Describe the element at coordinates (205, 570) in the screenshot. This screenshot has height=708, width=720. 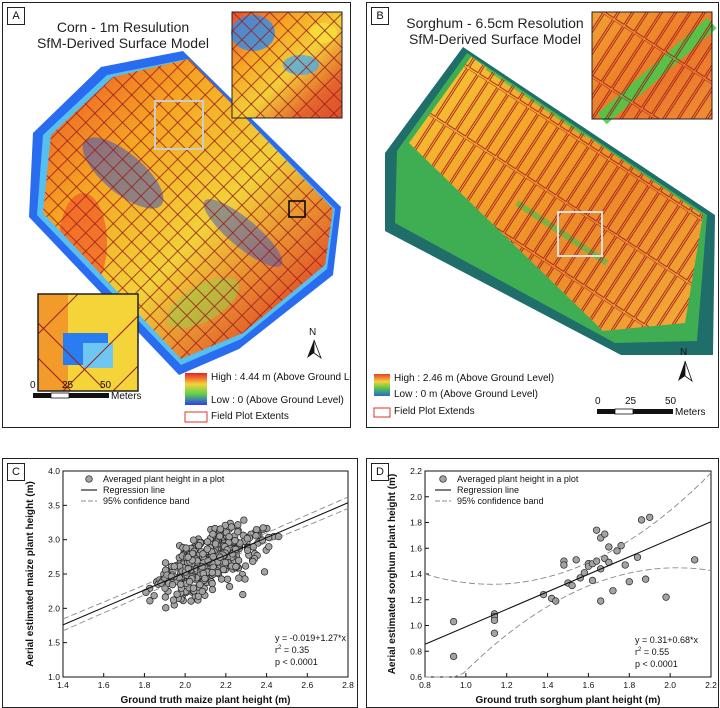
I see `confidence-band-lower` at that location.